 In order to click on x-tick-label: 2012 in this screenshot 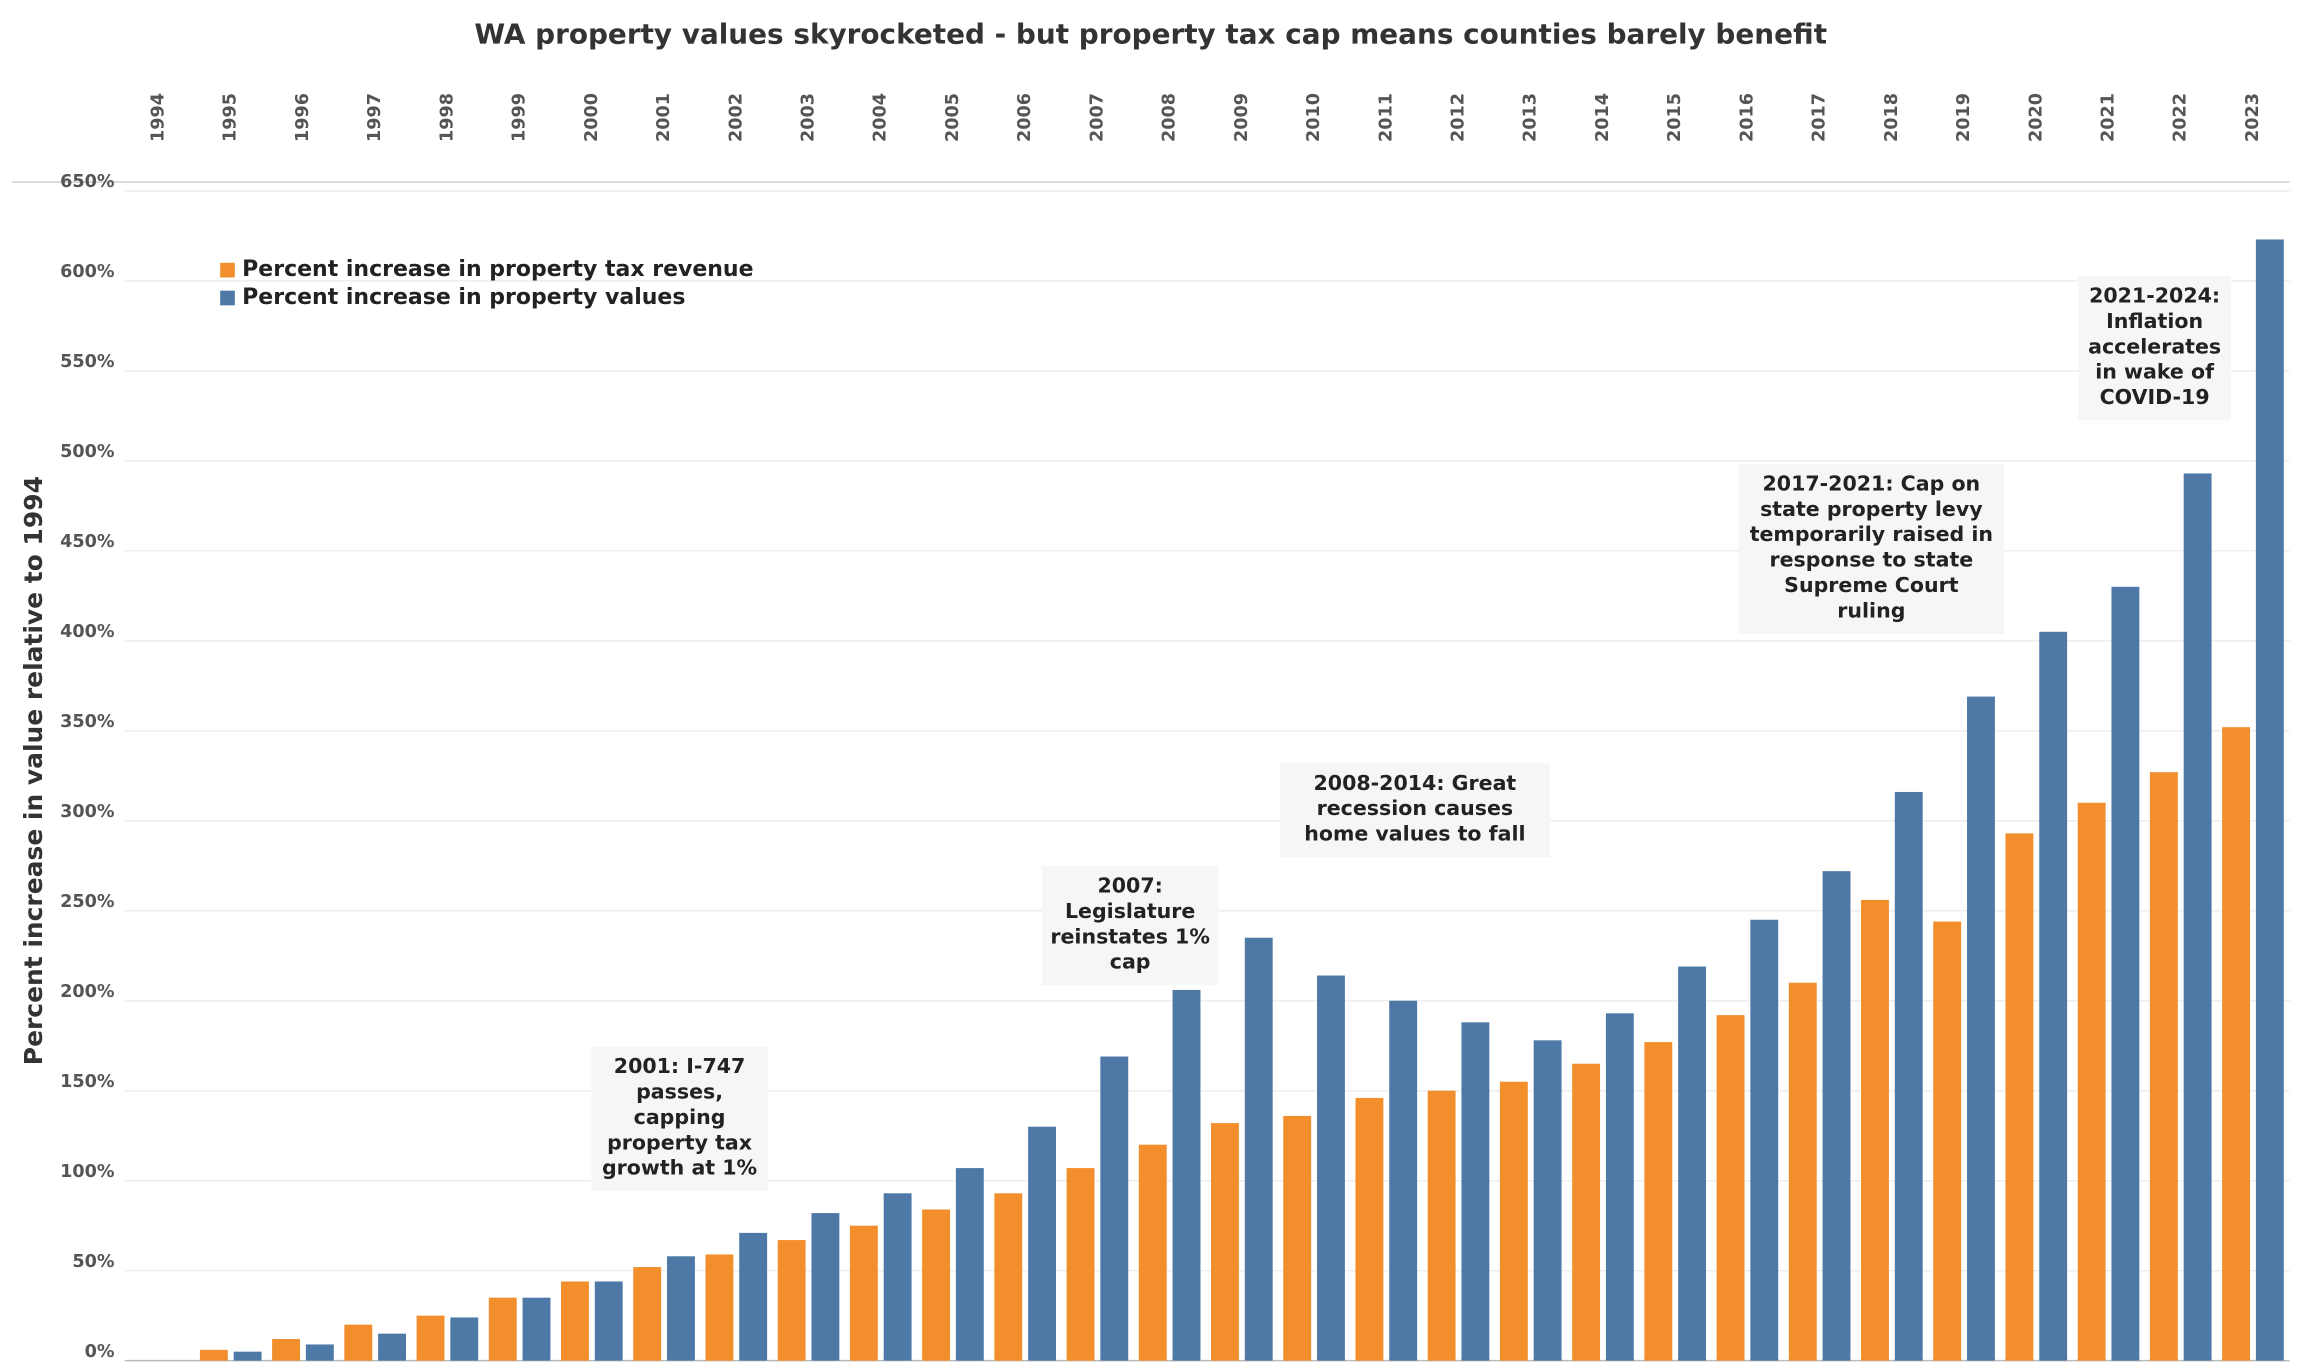, I will do `click(1459, 117)`.